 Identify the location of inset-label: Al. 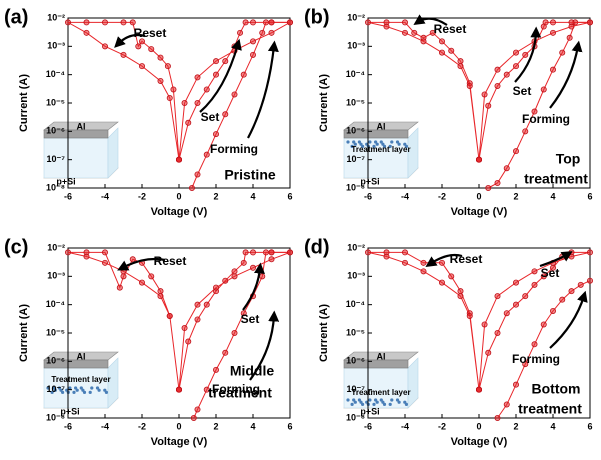
(81, 126).